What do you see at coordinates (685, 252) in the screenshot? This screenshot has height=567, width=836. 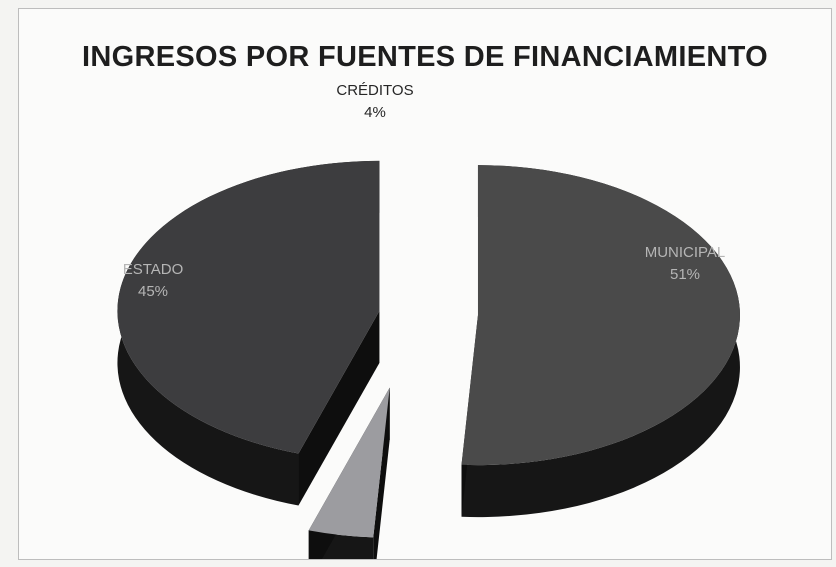 I see `slice-label-municipal: MUNICIPAL` at bounding box center [685, 252].